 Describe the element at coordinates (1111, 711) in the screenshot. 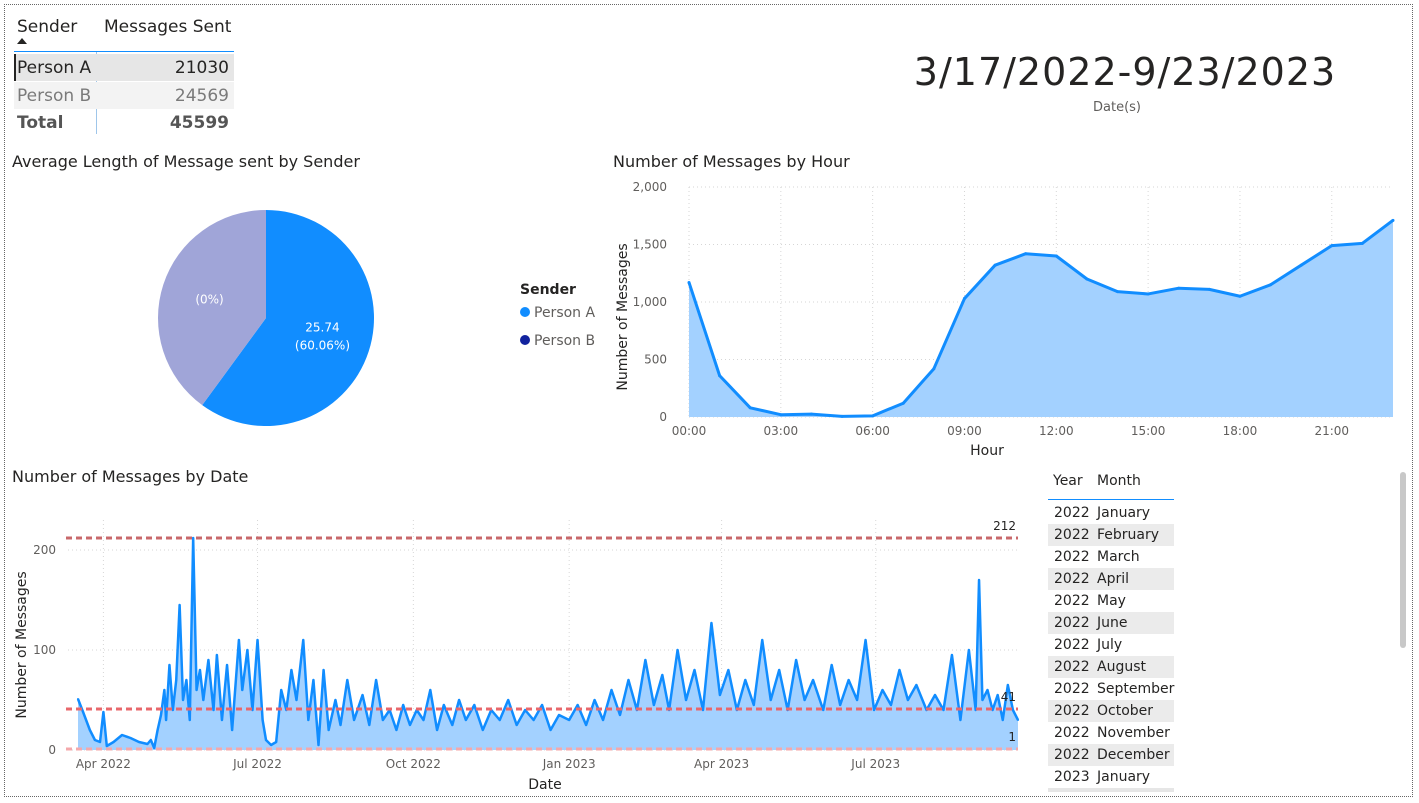

I see `slicer-item: 2022 October` at that location.